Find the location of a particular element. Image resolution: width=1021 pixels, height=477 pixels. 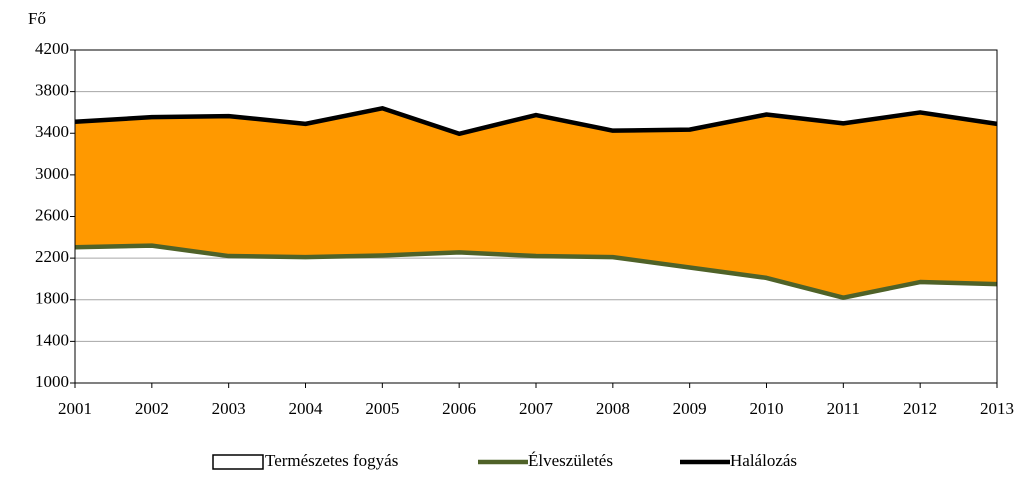

x-tick-label: 2007 is located at coordinates (536, 408).